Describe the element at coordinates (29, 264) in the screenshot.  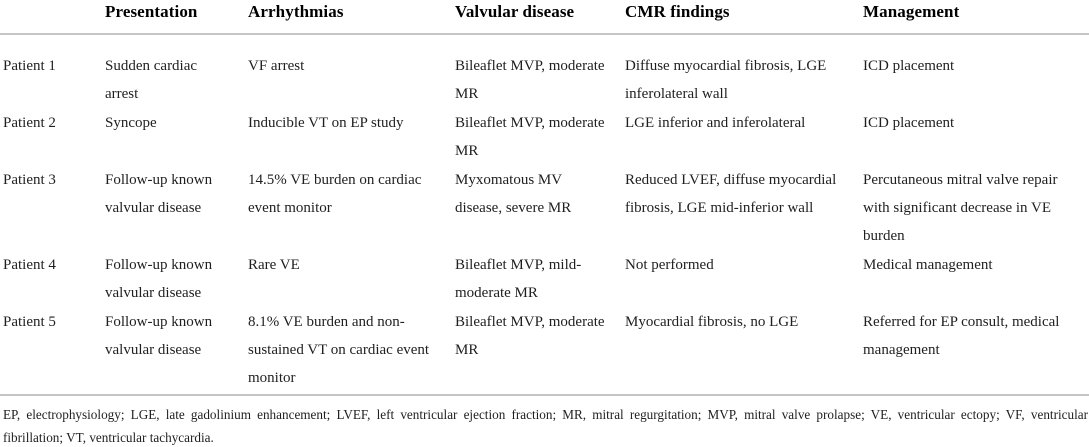
I see `patient-label: Patient 4` at that location.